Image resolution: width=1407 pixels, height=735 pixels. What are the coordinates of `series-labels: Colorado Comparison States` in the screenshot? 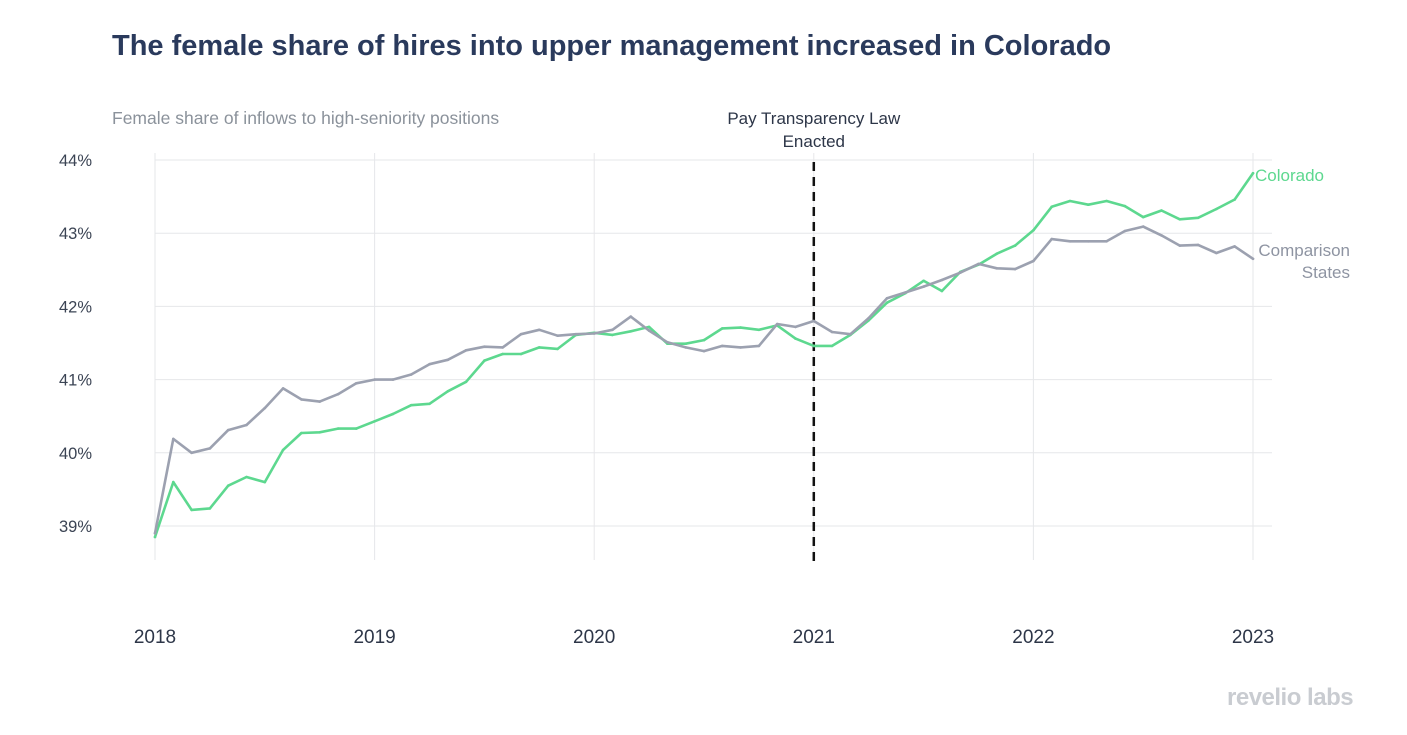 It's located at (1302, 224).